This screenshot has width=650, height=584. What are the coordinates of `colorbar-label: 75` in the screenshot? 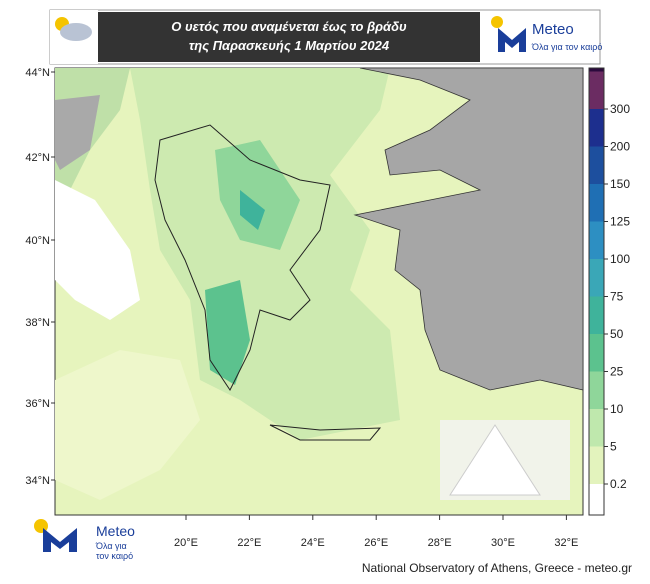 It's located at (617, 297).